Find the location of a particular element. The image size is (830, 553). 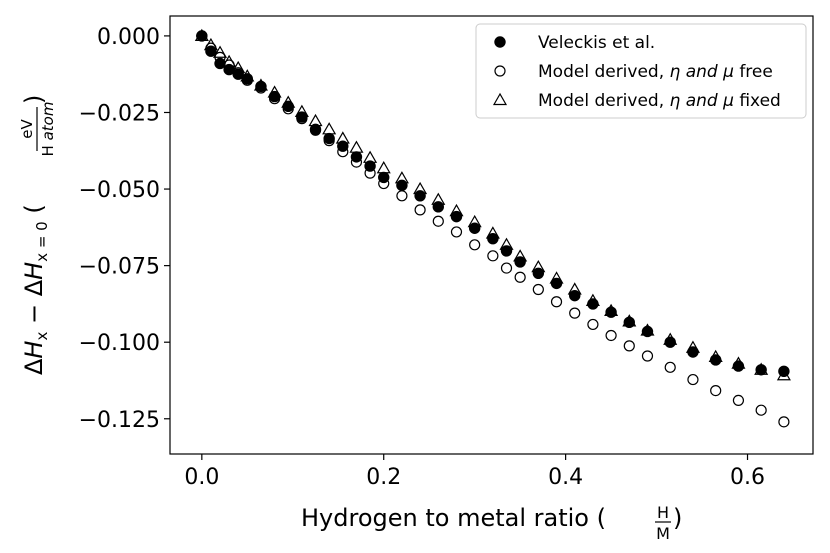

legend-frame is located at coordinates (641, 71).